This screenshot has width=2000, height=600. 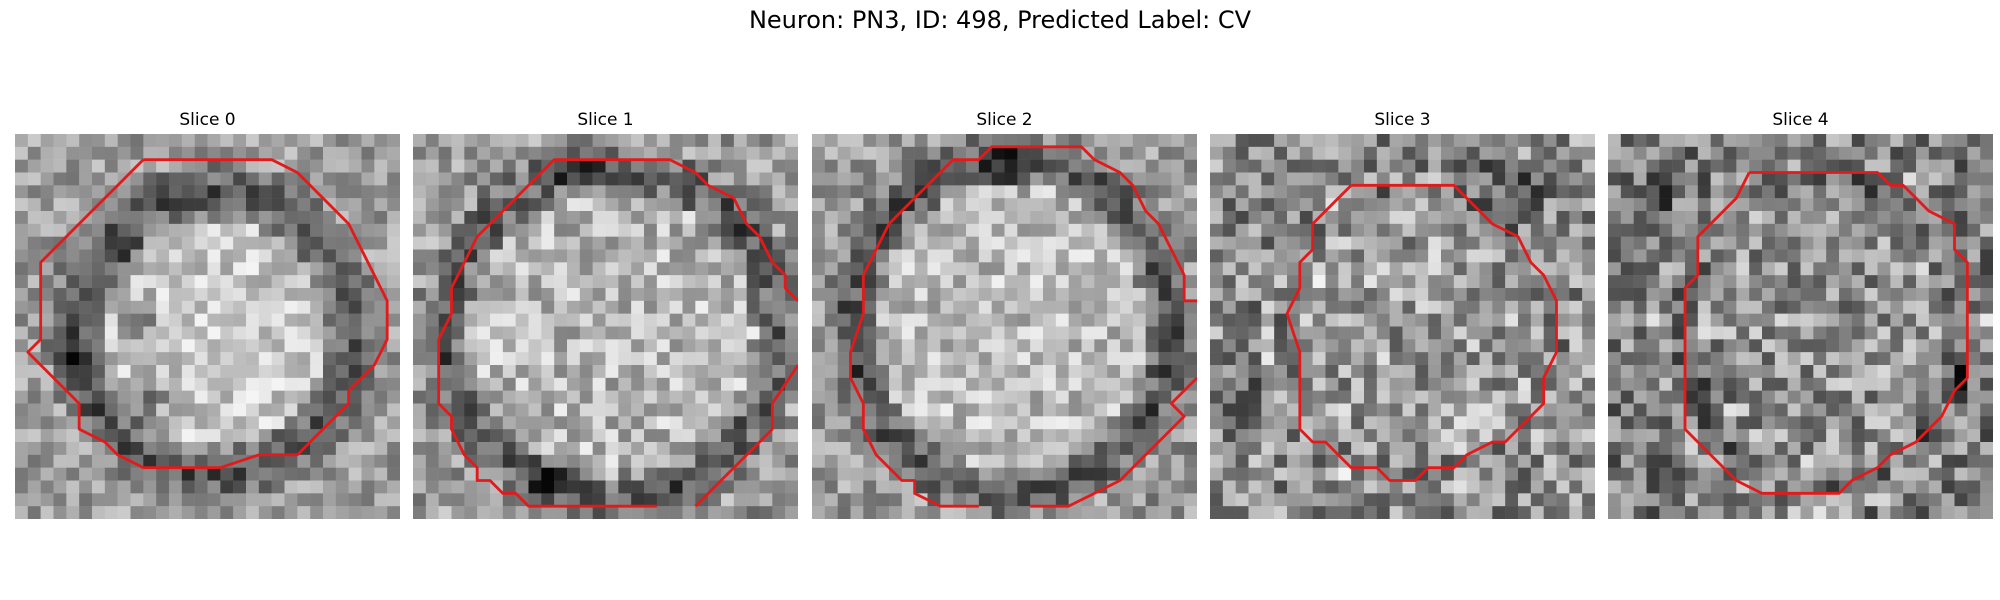 What do you see at coordinates (605, 326) in the screenshot?
I see `slice-image` at bounding box center [605, 326].